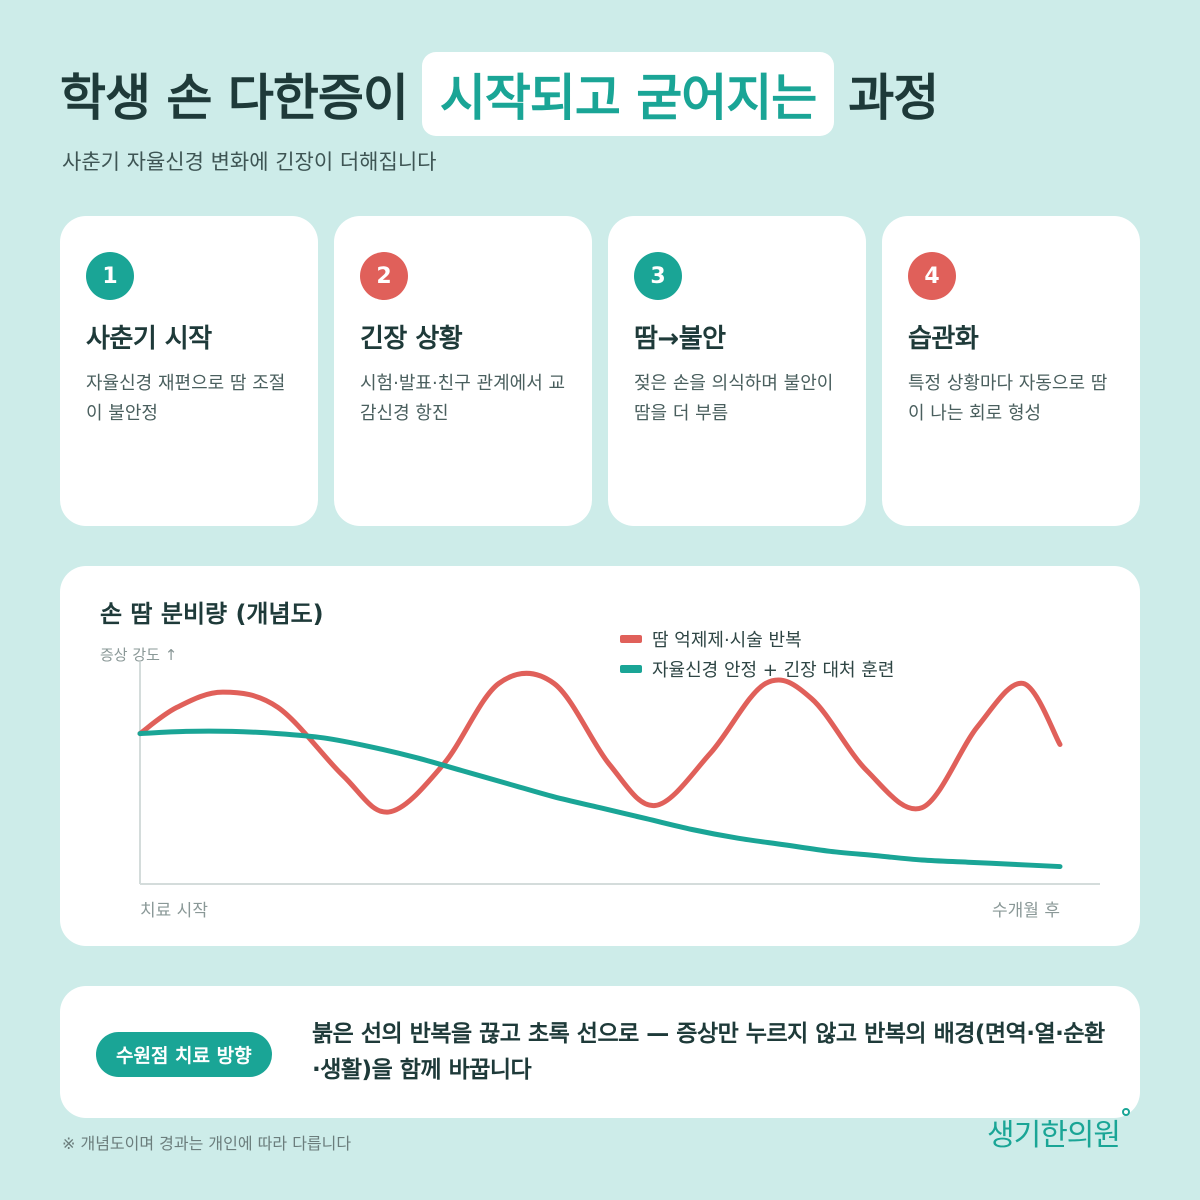  I want to click on chart-svg, so click(618, 773).